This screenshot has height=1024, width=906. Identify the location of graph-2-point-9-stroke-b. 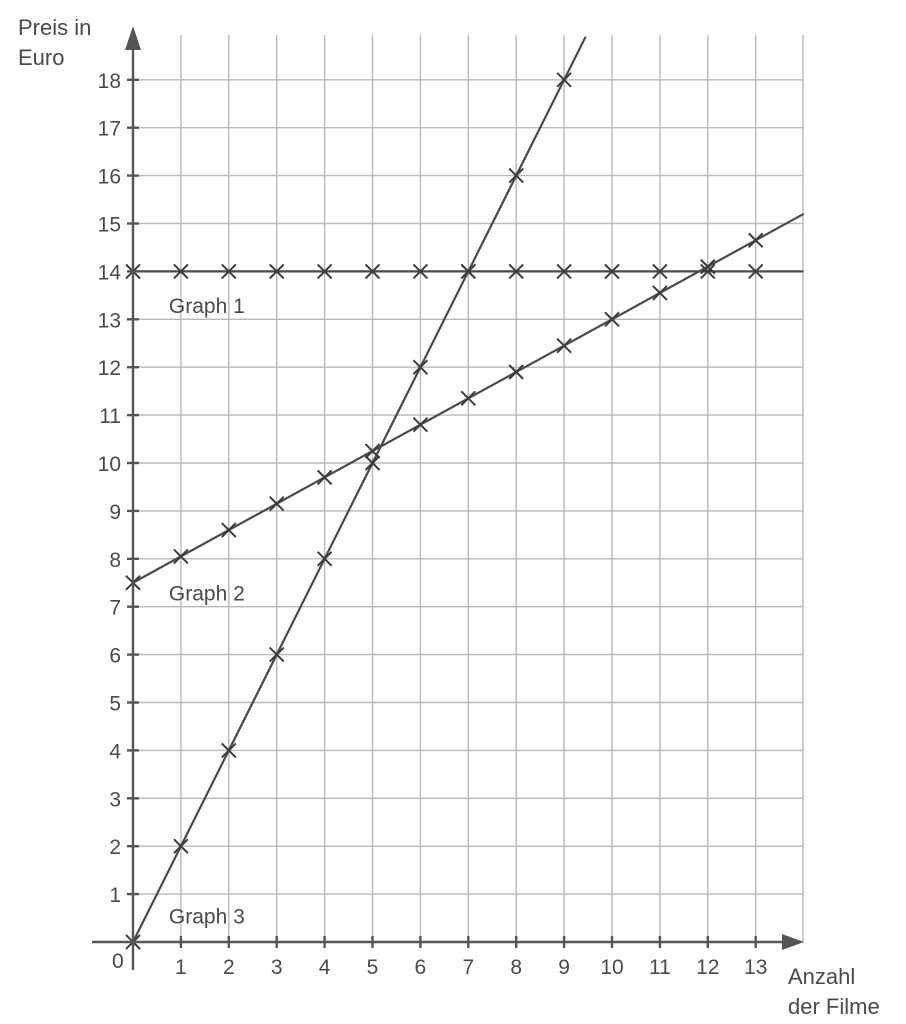
(564, 345).